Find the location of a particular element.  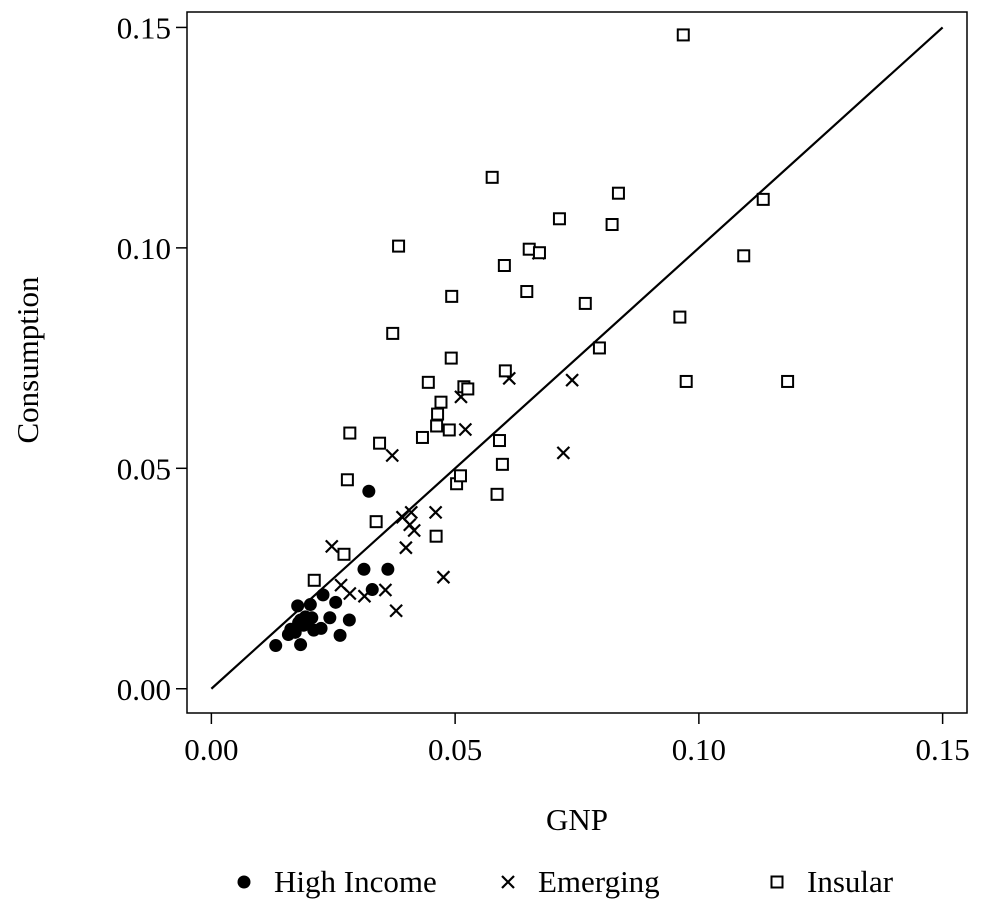

x-axis-ticks: 0.00 0.05 0.10 0.15 is located at coordinates (577, 740).